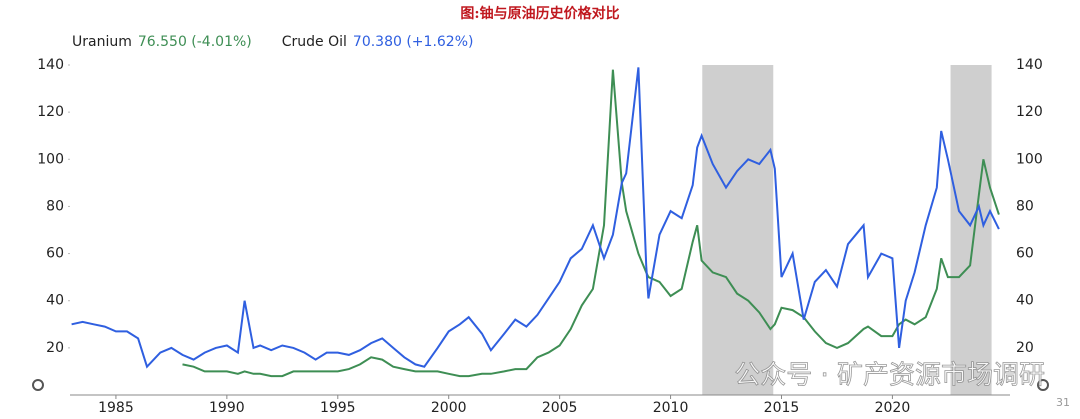 This screenshot has width=1080, height=419. I want to click on y-tick-label: 120, so click(50, 112).